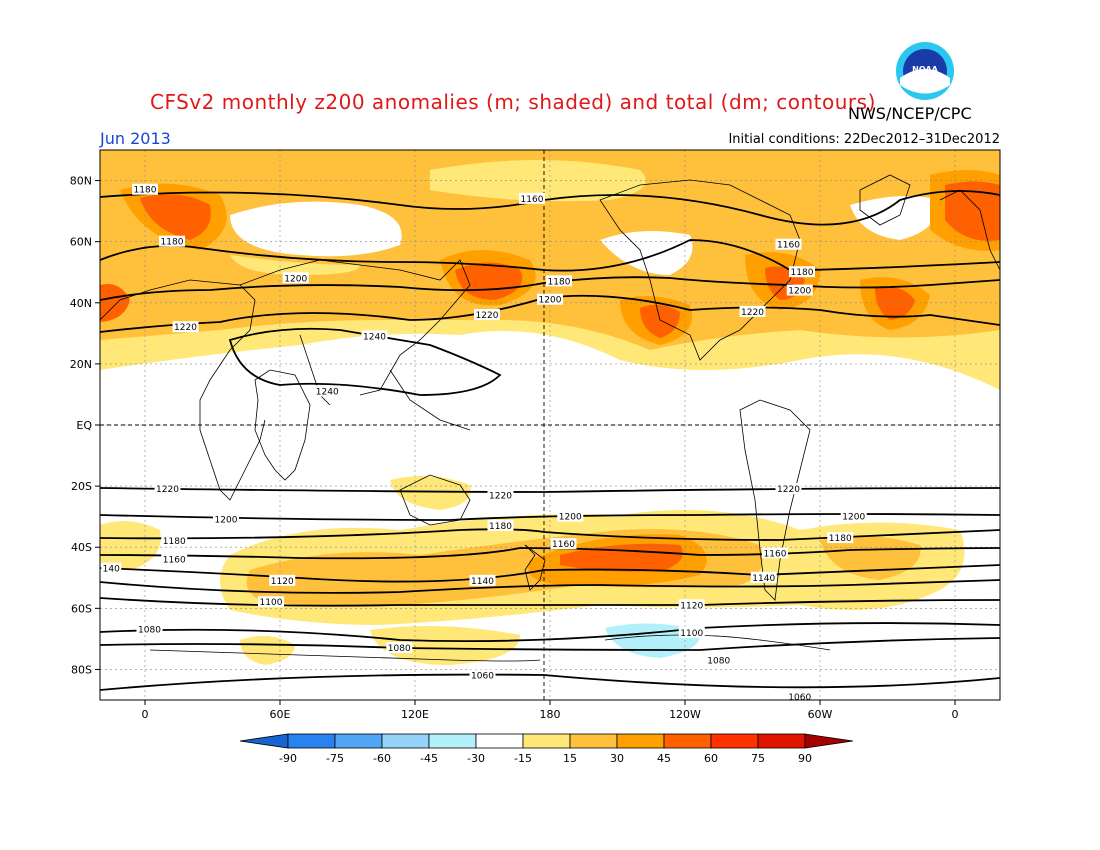 The height and width of the screenshot is (850, 1100). What do you see at coordinates (685, 714) in the screenshot?
I see `lon-label: 120W` at bounding box center [685, 714].